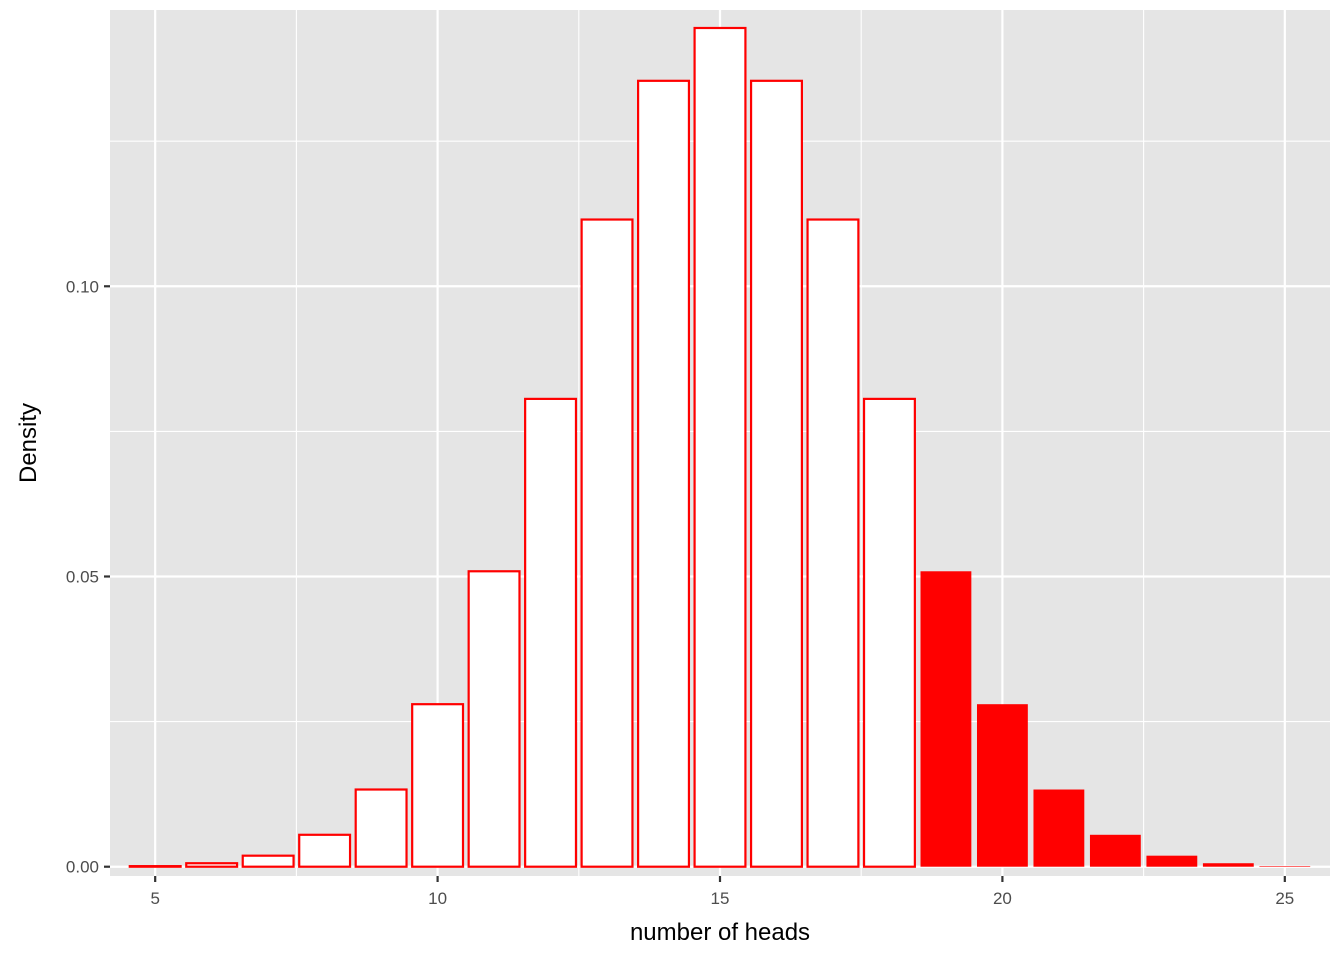 This screenshot has height=960, width=1344. I want to click on y-axis-title: Density, so click(28, 443).